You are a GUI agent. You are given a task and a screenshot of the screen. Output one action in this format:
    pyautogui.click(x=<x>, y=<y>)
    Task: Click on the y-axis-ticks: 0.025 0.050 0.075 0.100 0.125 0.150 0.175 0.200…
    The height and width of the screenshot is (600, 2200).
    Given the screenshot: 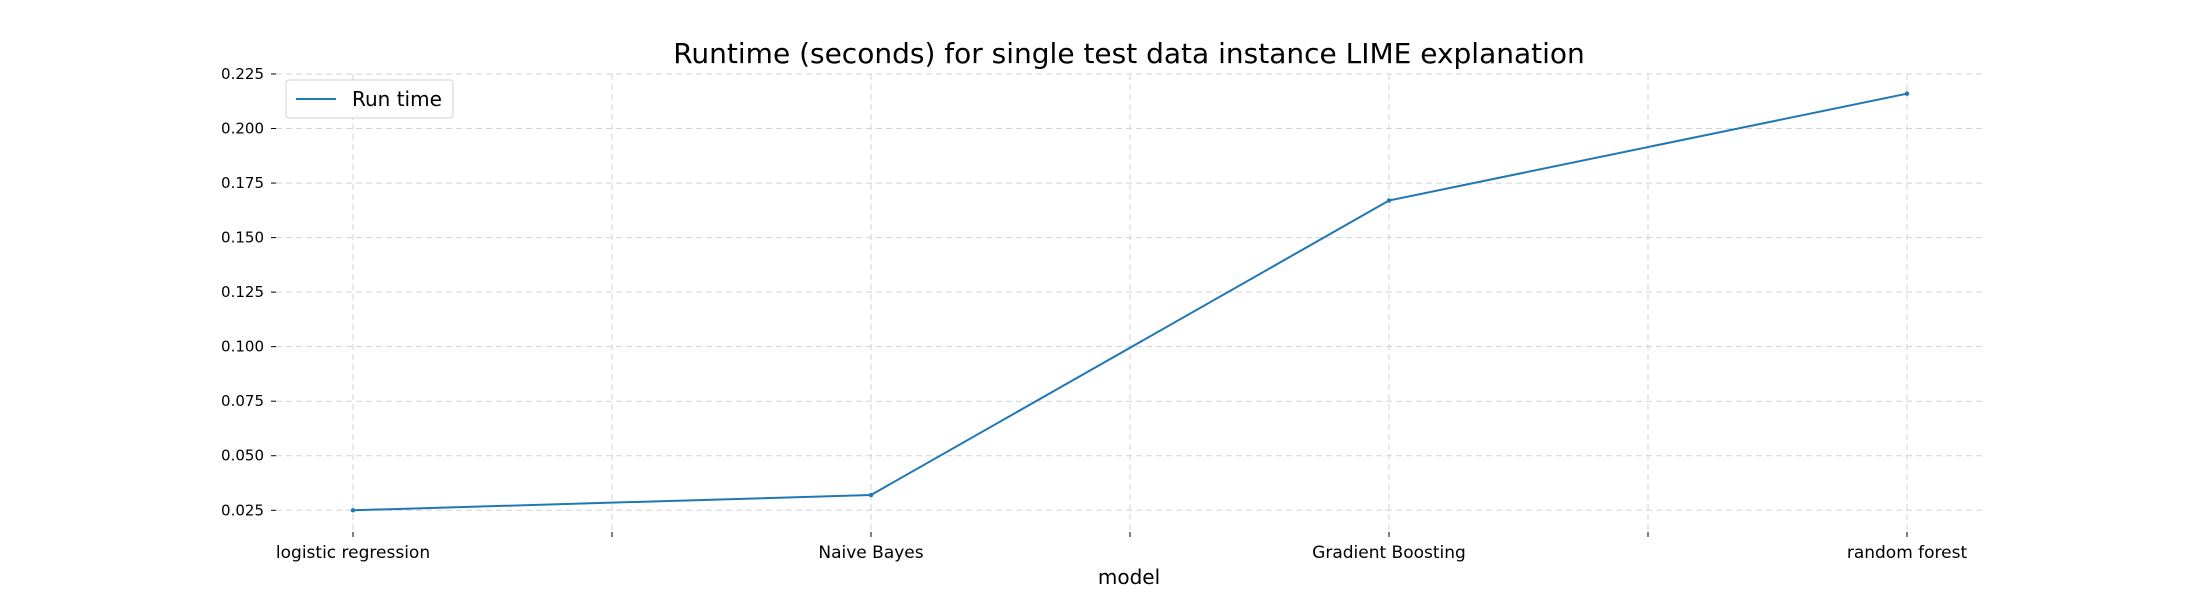 What is the action you would take?
    pyautogui.click(x=248, y=292)
    